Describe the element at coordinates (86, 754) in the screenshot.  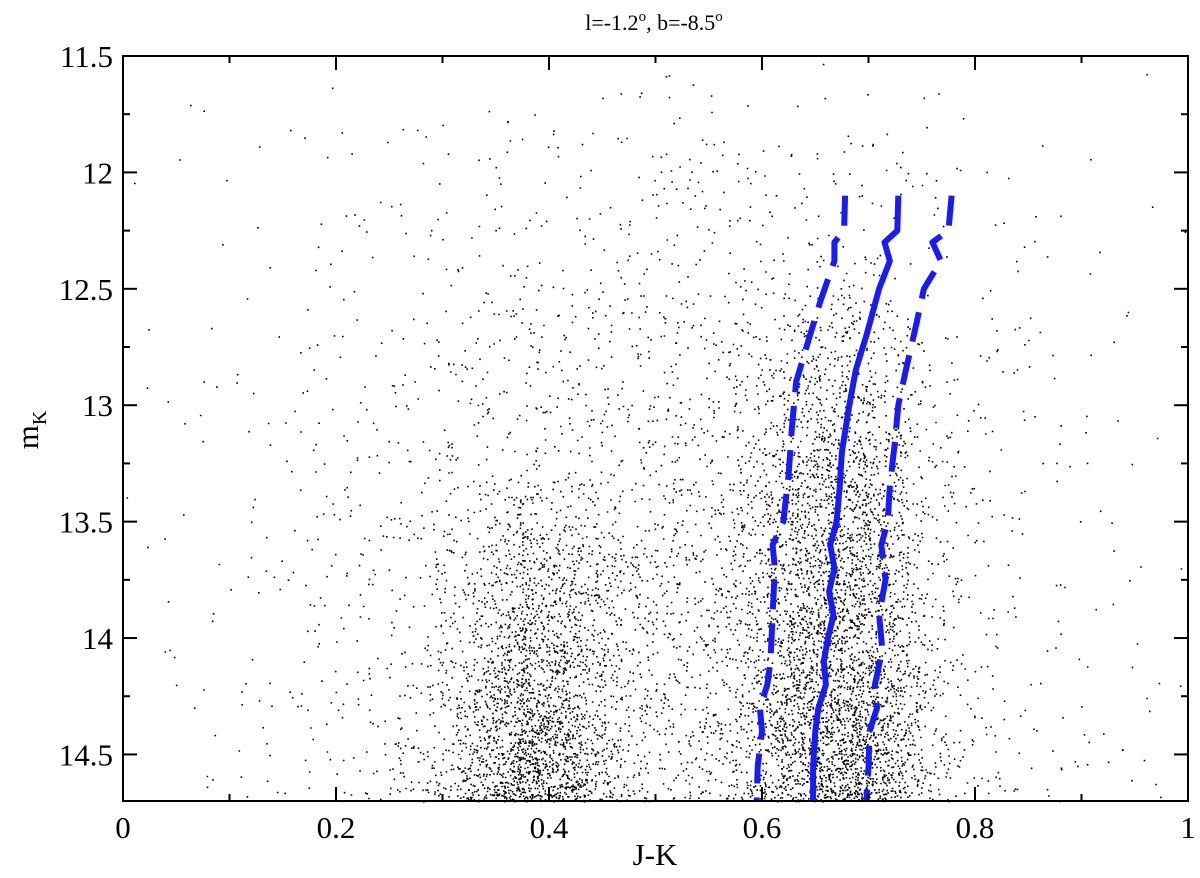
I see `y-tick-label: 14.5` at that location.